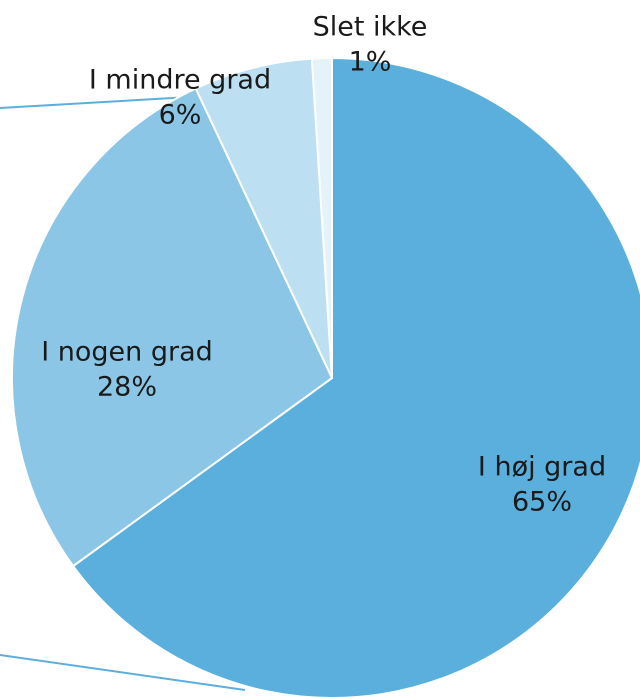  What do you see at coordinates (127, 352) in the screenshot?
I see `slice-label: I nogen grad` at bounding box center [127, 352].